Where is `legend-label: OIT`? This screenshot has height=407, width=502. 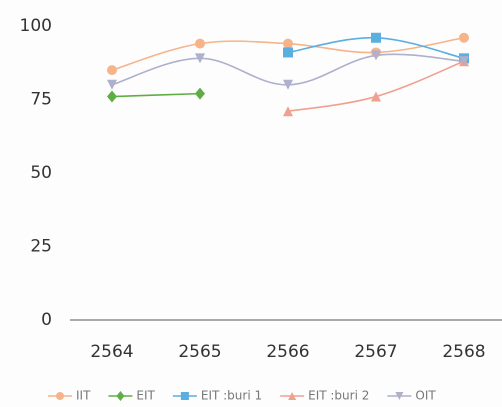
legend-label: OIT is located at coordinates (425, 396).